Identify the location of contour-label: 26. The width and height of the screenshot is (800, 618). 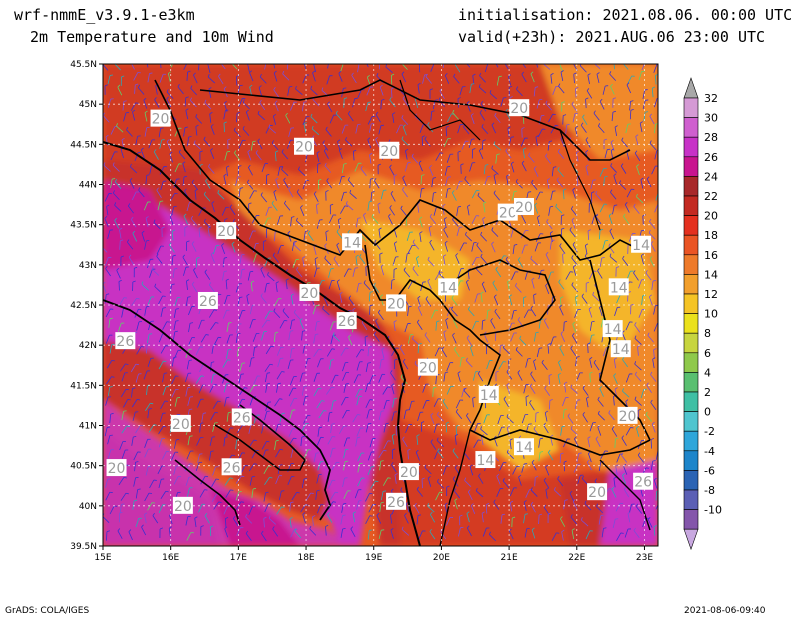
(241, 417).